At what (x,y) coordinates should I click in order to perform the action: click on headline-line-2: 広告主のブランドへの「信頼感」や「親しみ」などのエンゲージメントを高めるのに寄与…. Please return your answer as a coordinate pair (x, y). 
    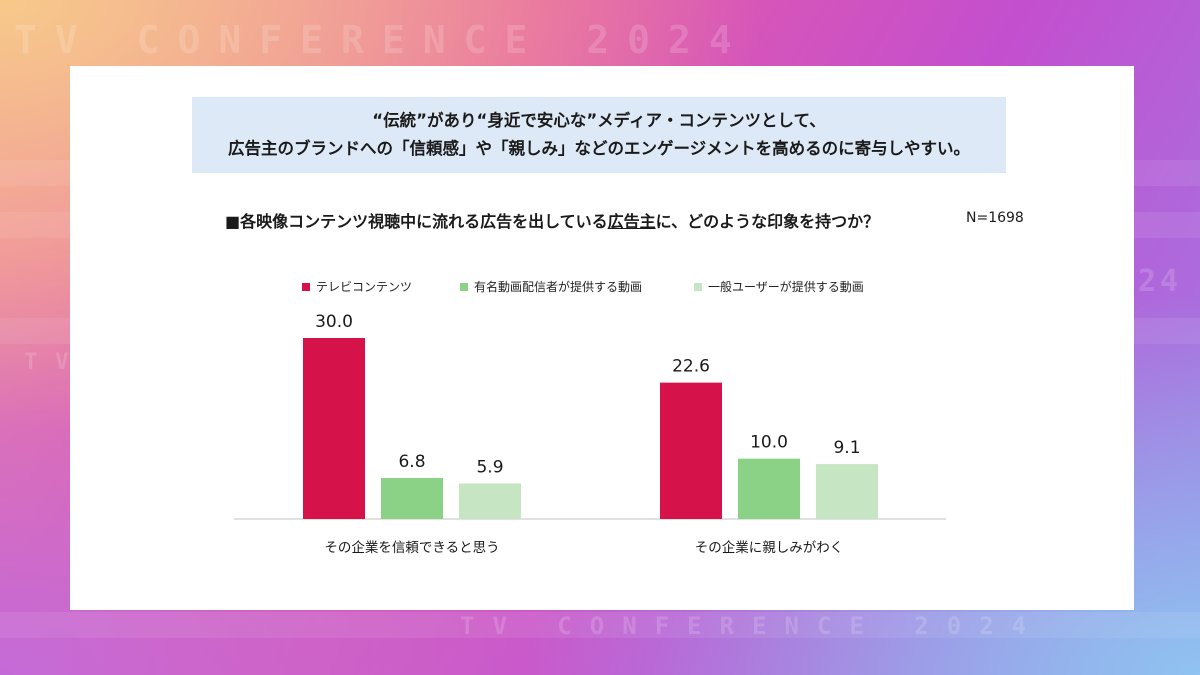
    Looking at the image, I should click on (598, 148).